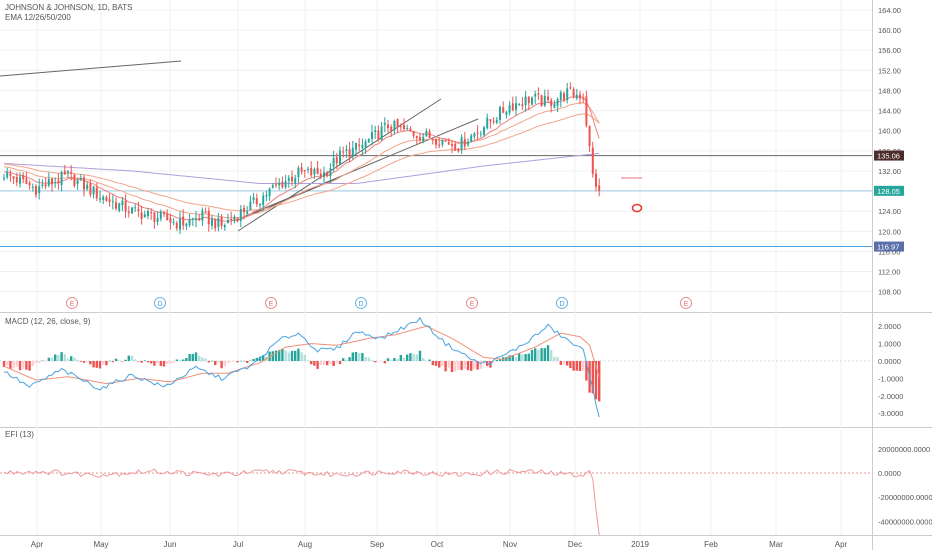  What do you see at coordinates (889, 50) in the screenshot?
I see `price-tick-label: 156.00` at bounding box center [889, 50].